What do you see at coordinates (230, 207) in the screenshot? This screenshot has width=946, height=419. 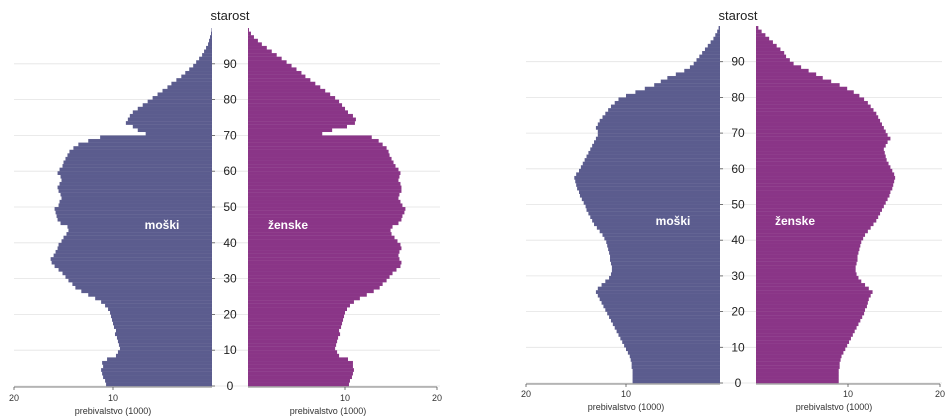 I see `age-tick-label: 50` at bounding box center [230, 207].